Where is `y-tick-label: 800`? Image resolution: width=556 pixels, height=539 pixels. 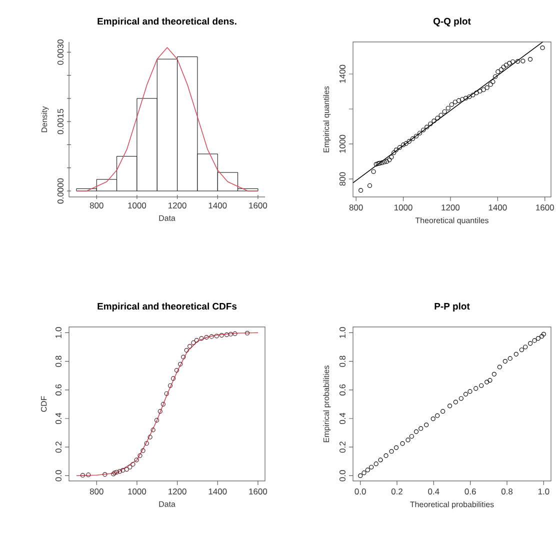 y-tick-label: 800 is located at coordinates (343, 179).